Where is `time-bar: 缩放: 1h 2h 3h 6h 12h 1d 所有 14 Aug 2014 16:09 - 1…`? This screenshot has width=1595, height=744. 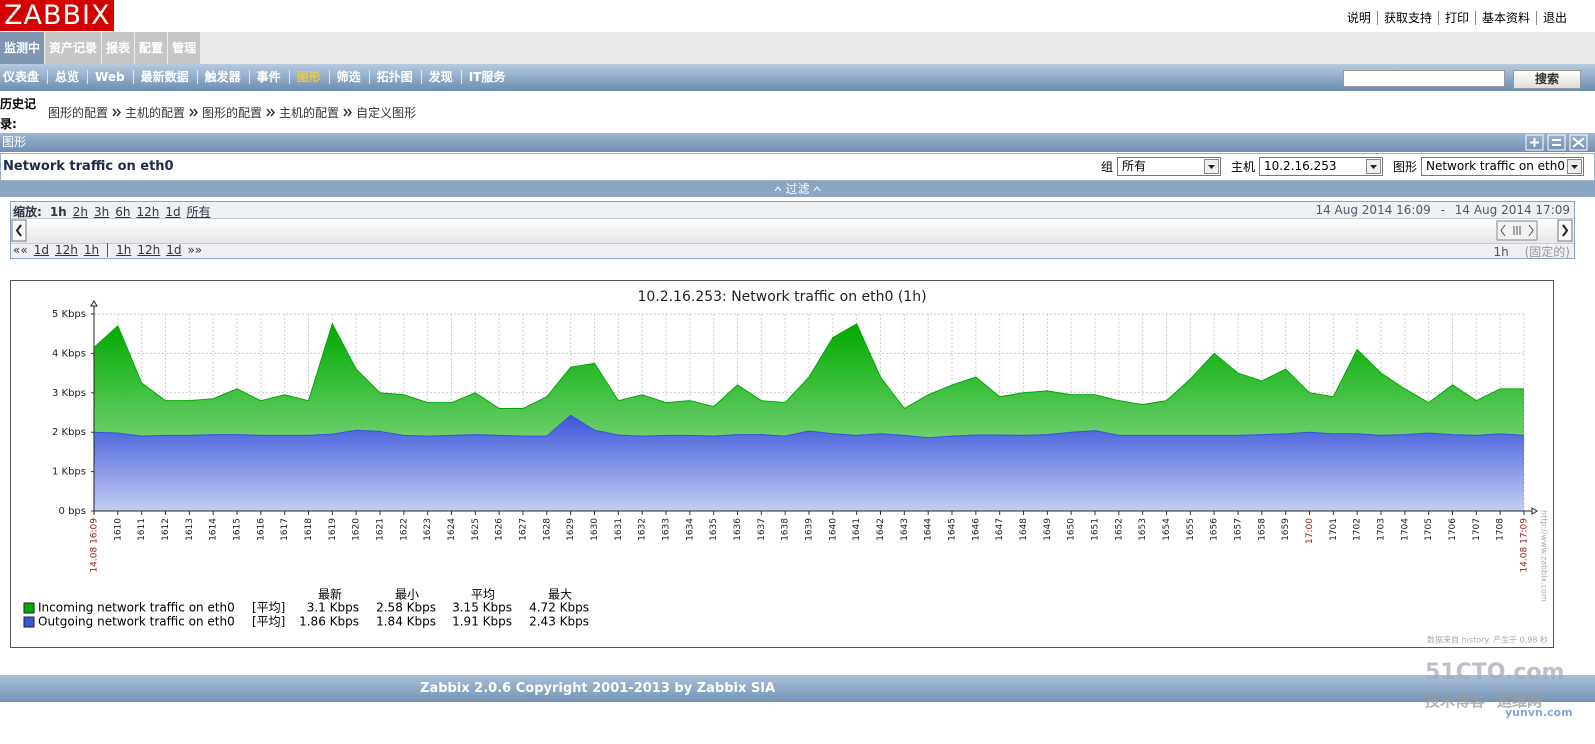
time-bar: 缩放: 1h 2h 3h 6h 12h 1d 所有 14 Aug 2014 16:09 - 1… is located at coordinates (792, 230).